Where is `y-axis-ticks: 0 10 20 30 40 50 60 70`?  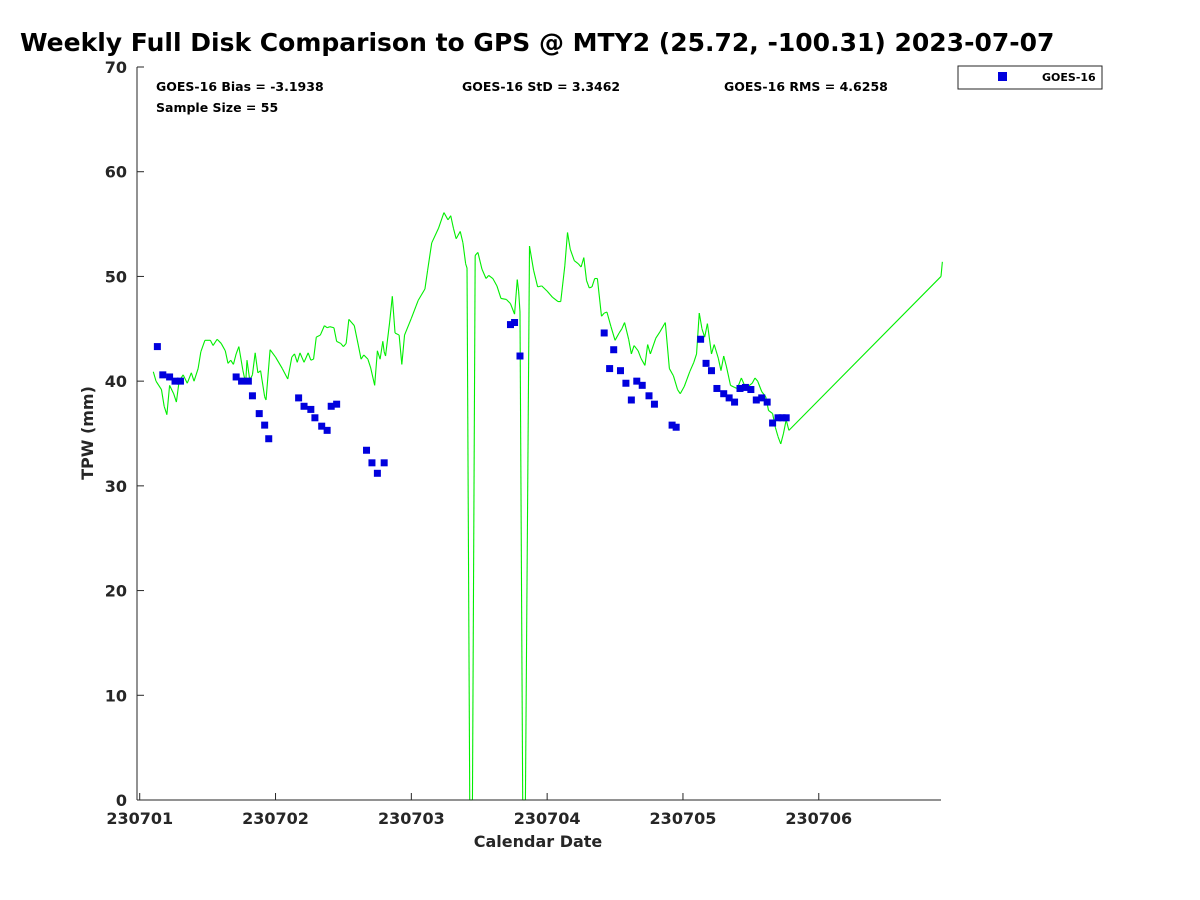 y-axis-ticks: 0 10 20 30 40 50 60 70 is located at coordinates (124, 434).